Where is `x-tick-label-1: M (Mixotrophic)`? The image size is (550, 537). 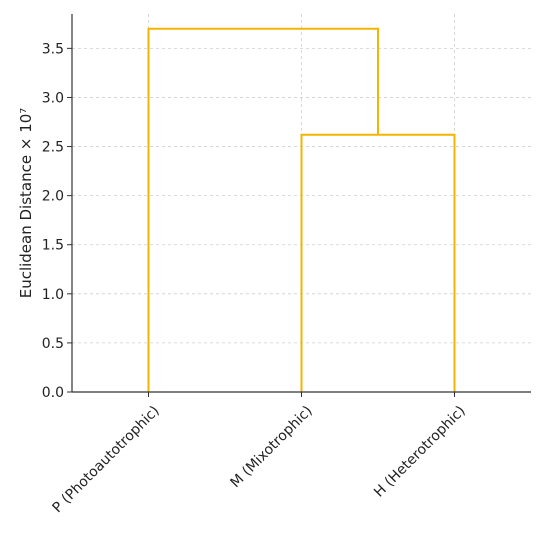 x-tick-label-1: M (Mixotrophic) is located at coordinates (272, 447).